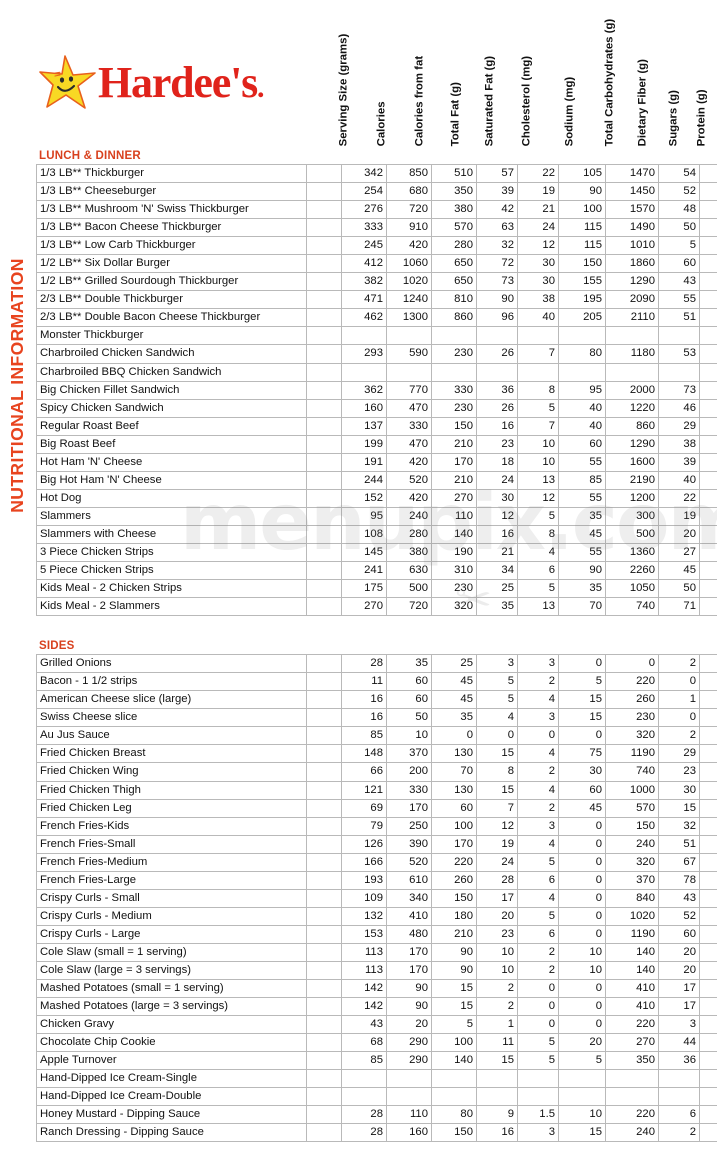  I want to click on value-cell-4: 21, so click(538, 210).